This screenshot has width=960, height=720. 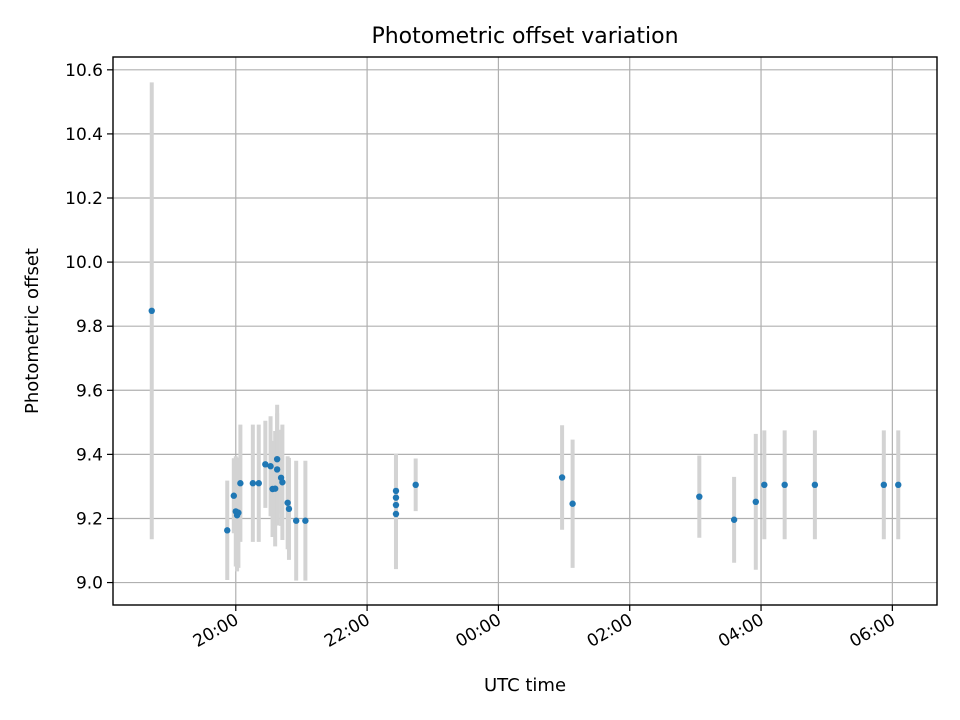 I want to click on y-tick-label: 10.4, so click(x=84, y=135).